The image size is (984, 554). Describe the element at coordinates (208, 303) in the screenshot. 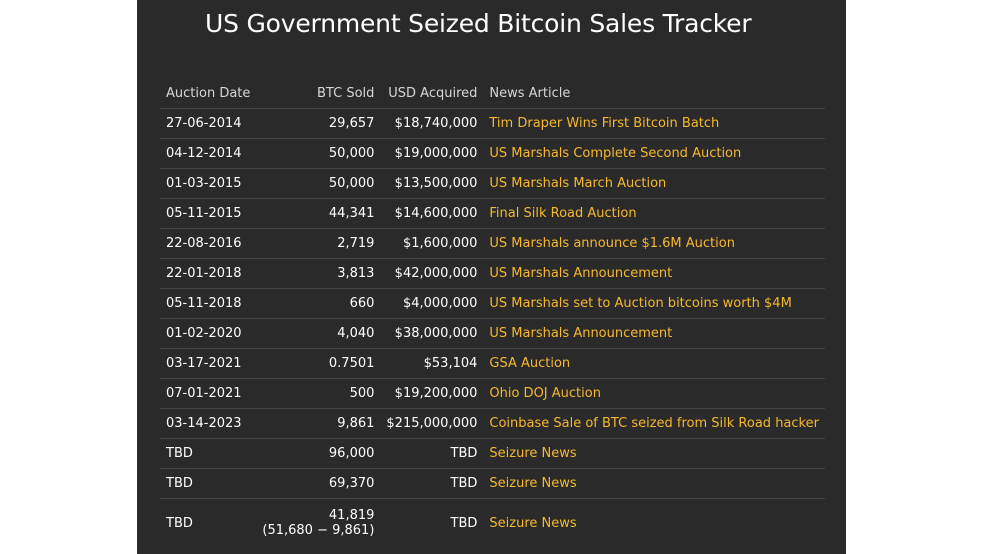

I see `auction-date-cell: 05-11-2018` at that location.